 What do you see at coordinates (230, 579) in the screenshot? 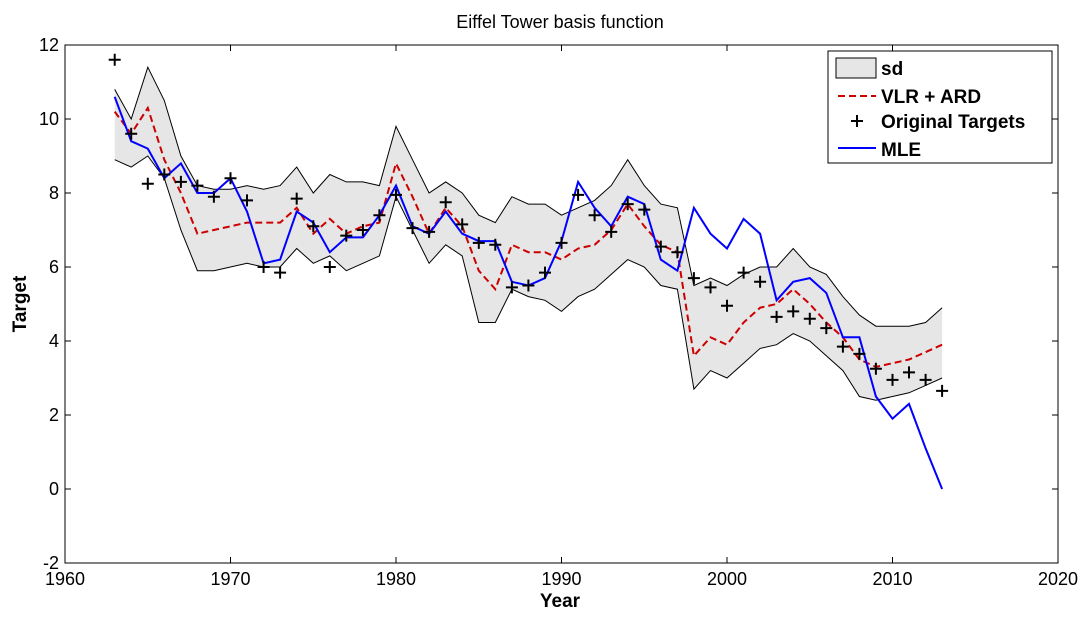
I see `x-tick-label: 1970` at bounding box center [230, 579].